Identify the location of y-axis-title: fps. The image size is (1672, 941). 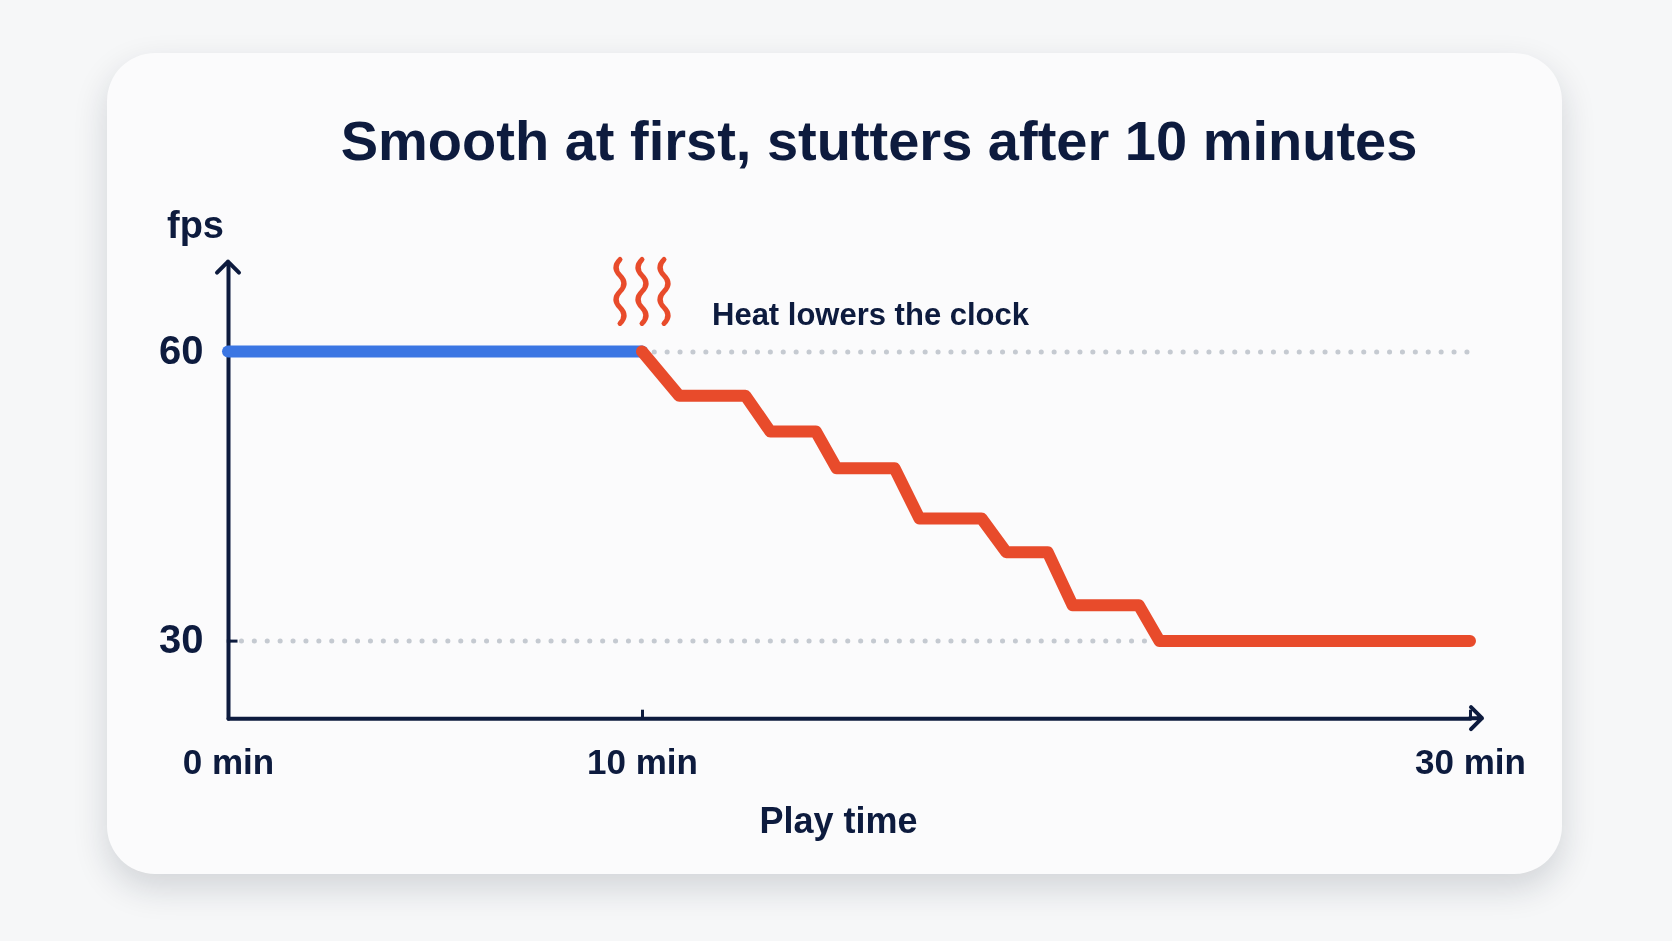
(195, 224).